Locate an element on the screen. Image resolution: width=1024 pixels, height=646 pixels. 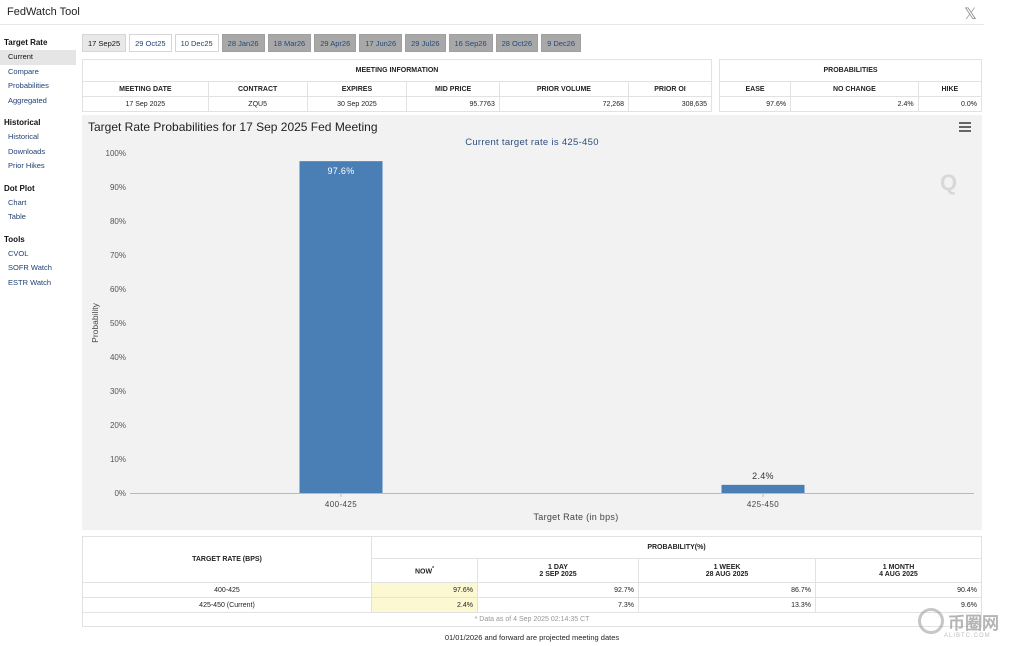
watermark: 币圈网 ALIBTC.COM is located at coordinates (958, 623).